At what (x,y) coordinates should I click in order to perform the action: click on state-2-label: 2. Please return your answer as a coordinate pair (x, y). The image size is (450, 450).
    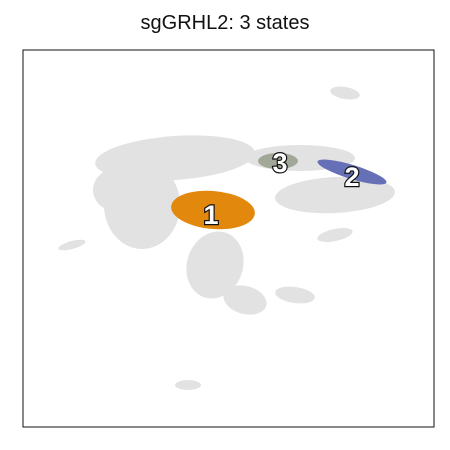
    Looking at the image, I should click on (351, 177).